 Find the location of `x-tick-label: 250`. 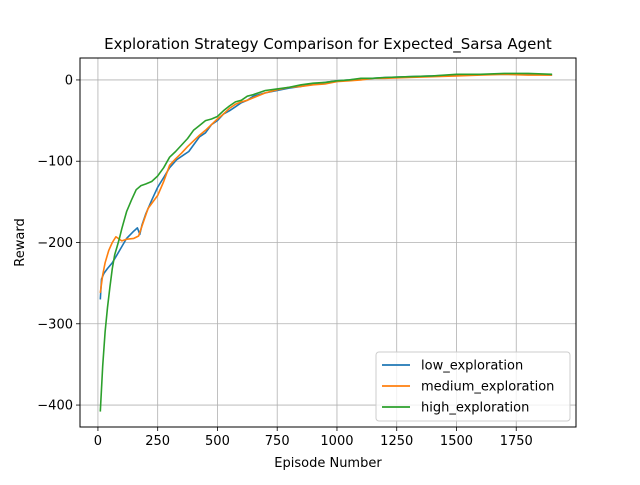

x-tick-label: 250 is located at coordinates (157, 441).